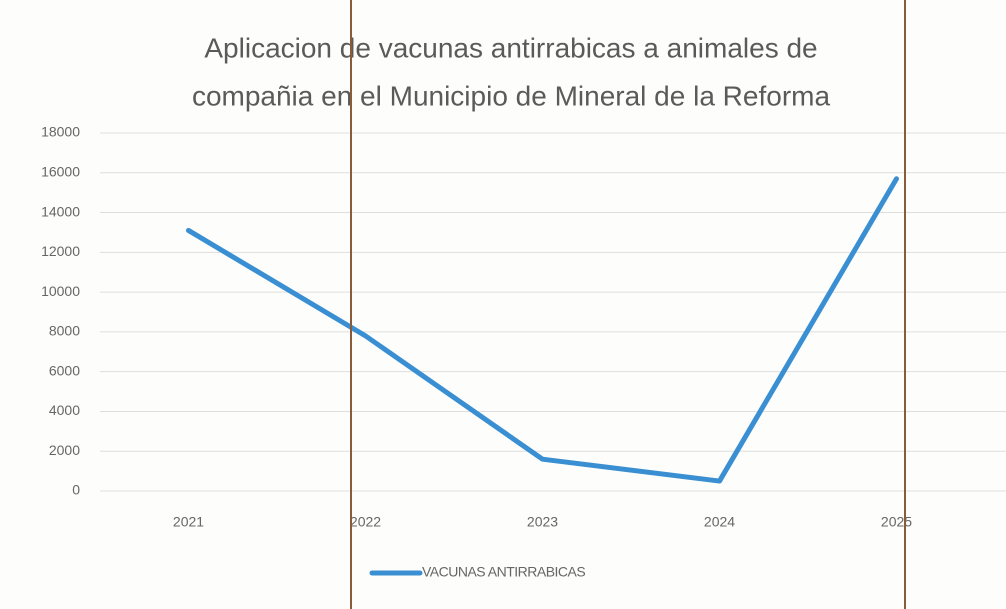 The image size is (1006, 609). I want to click on y-tick-label: 8000, so click(64, 331).